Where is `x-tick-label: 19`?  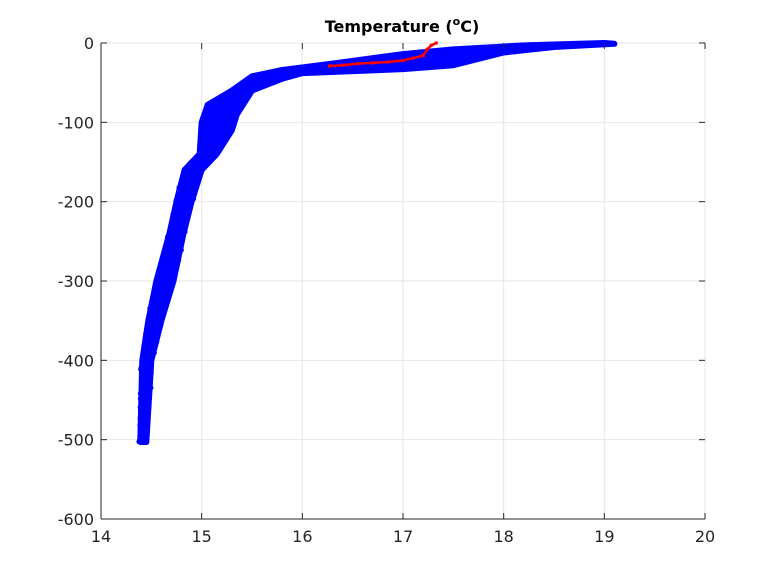
x-tick-label: 19 is located at coordinates (604, 536).